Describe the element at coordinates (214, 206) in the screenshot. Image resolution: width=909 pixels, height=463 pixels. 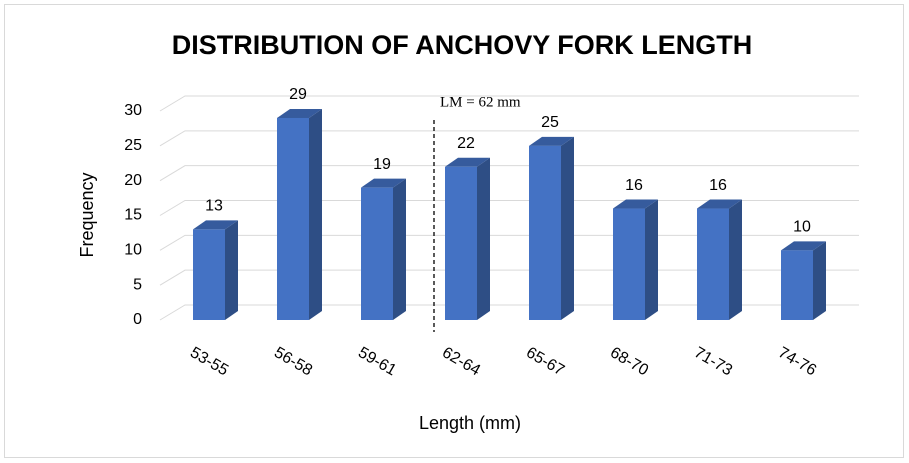
I see `data-label: 13` at that location.